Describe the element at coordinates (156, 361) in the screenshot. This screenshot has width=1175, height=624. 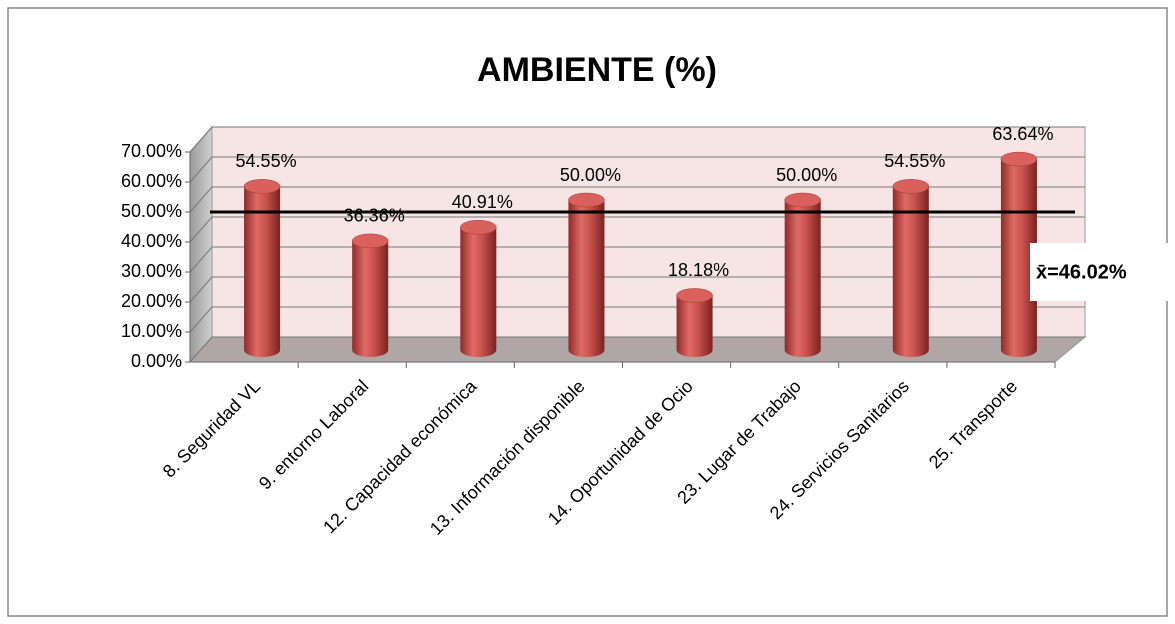
I see `y-tick-label: 0.00%` at that location.